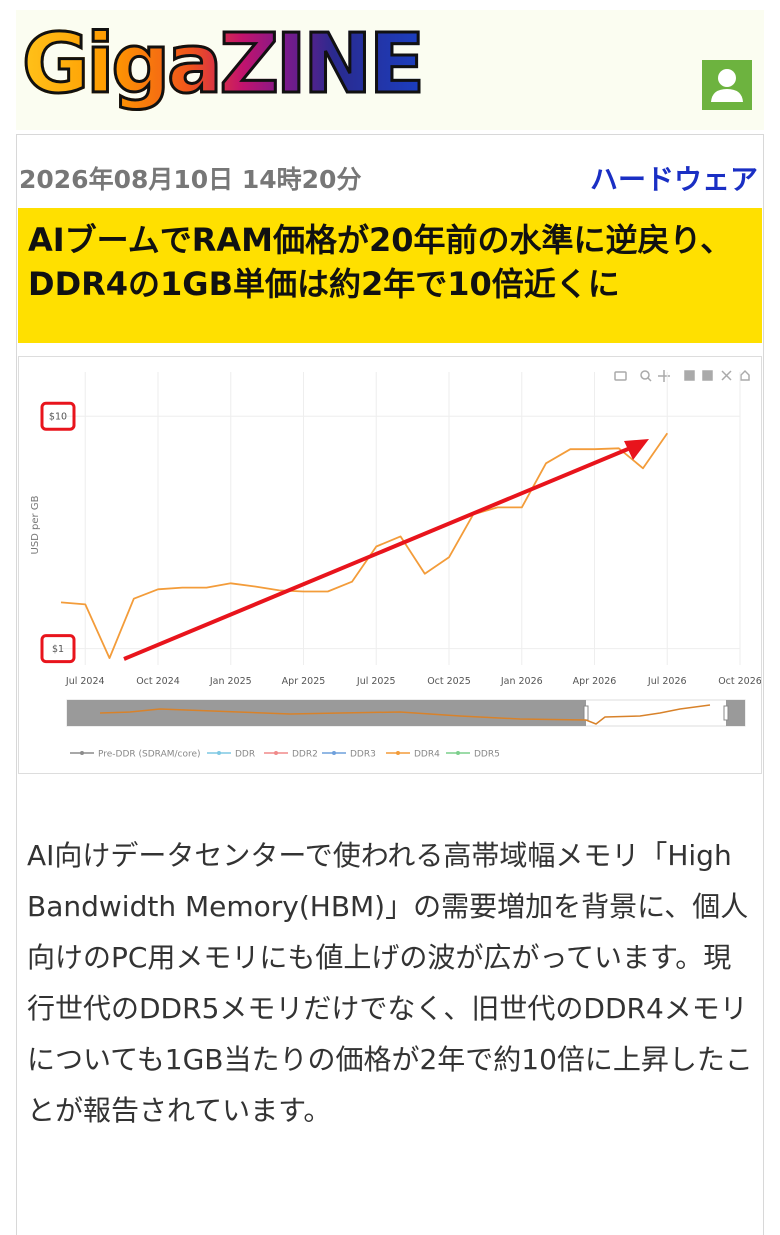 The image size is (780, 1235). What do you see at coordinates (85, 681) in the screenshot?
I see `x-tick-label: Jul 2024` at bounding box center [85, 681].